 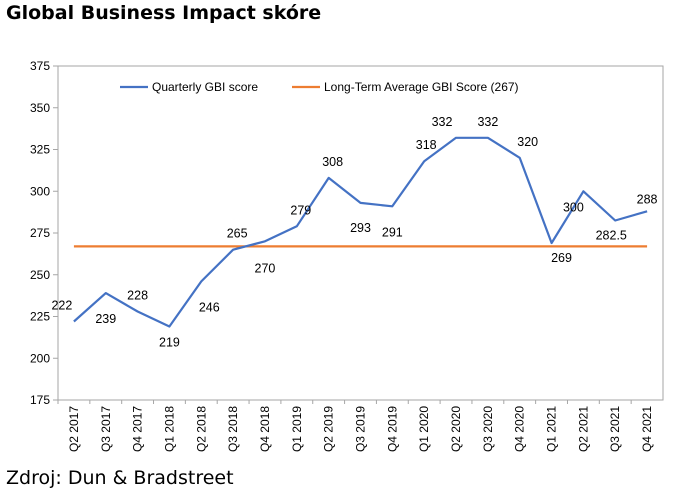 What do you see at coordinates (74, 429) in the screenshot?
I see `x-tick-label: Q2 2017` at bounding box center [74, 429].